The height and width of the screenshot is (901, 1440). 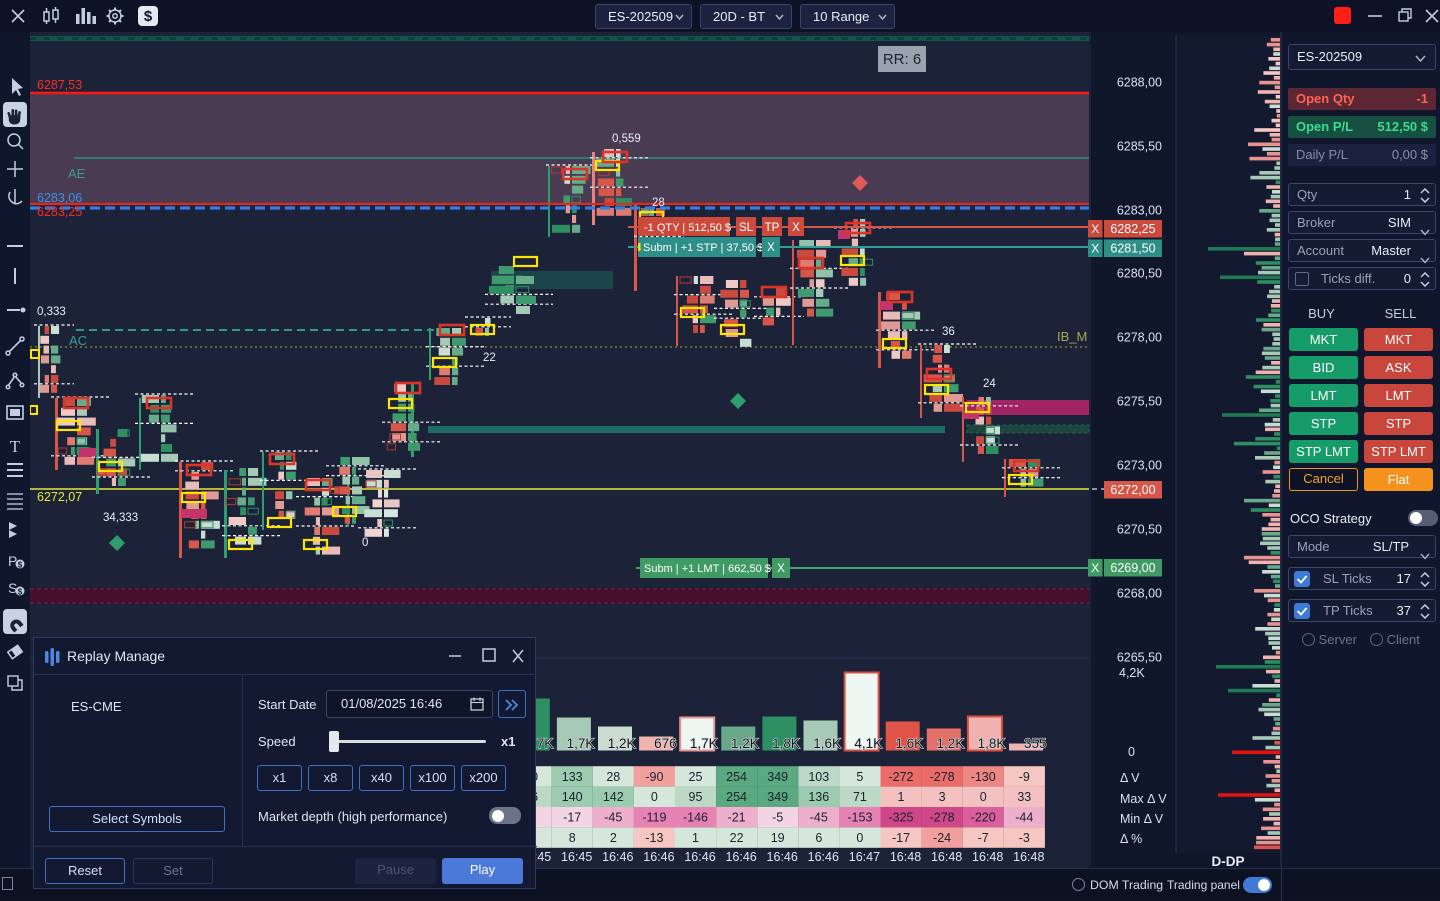 I want to click on svg-text: 16:47, so click(x=864, y=857).